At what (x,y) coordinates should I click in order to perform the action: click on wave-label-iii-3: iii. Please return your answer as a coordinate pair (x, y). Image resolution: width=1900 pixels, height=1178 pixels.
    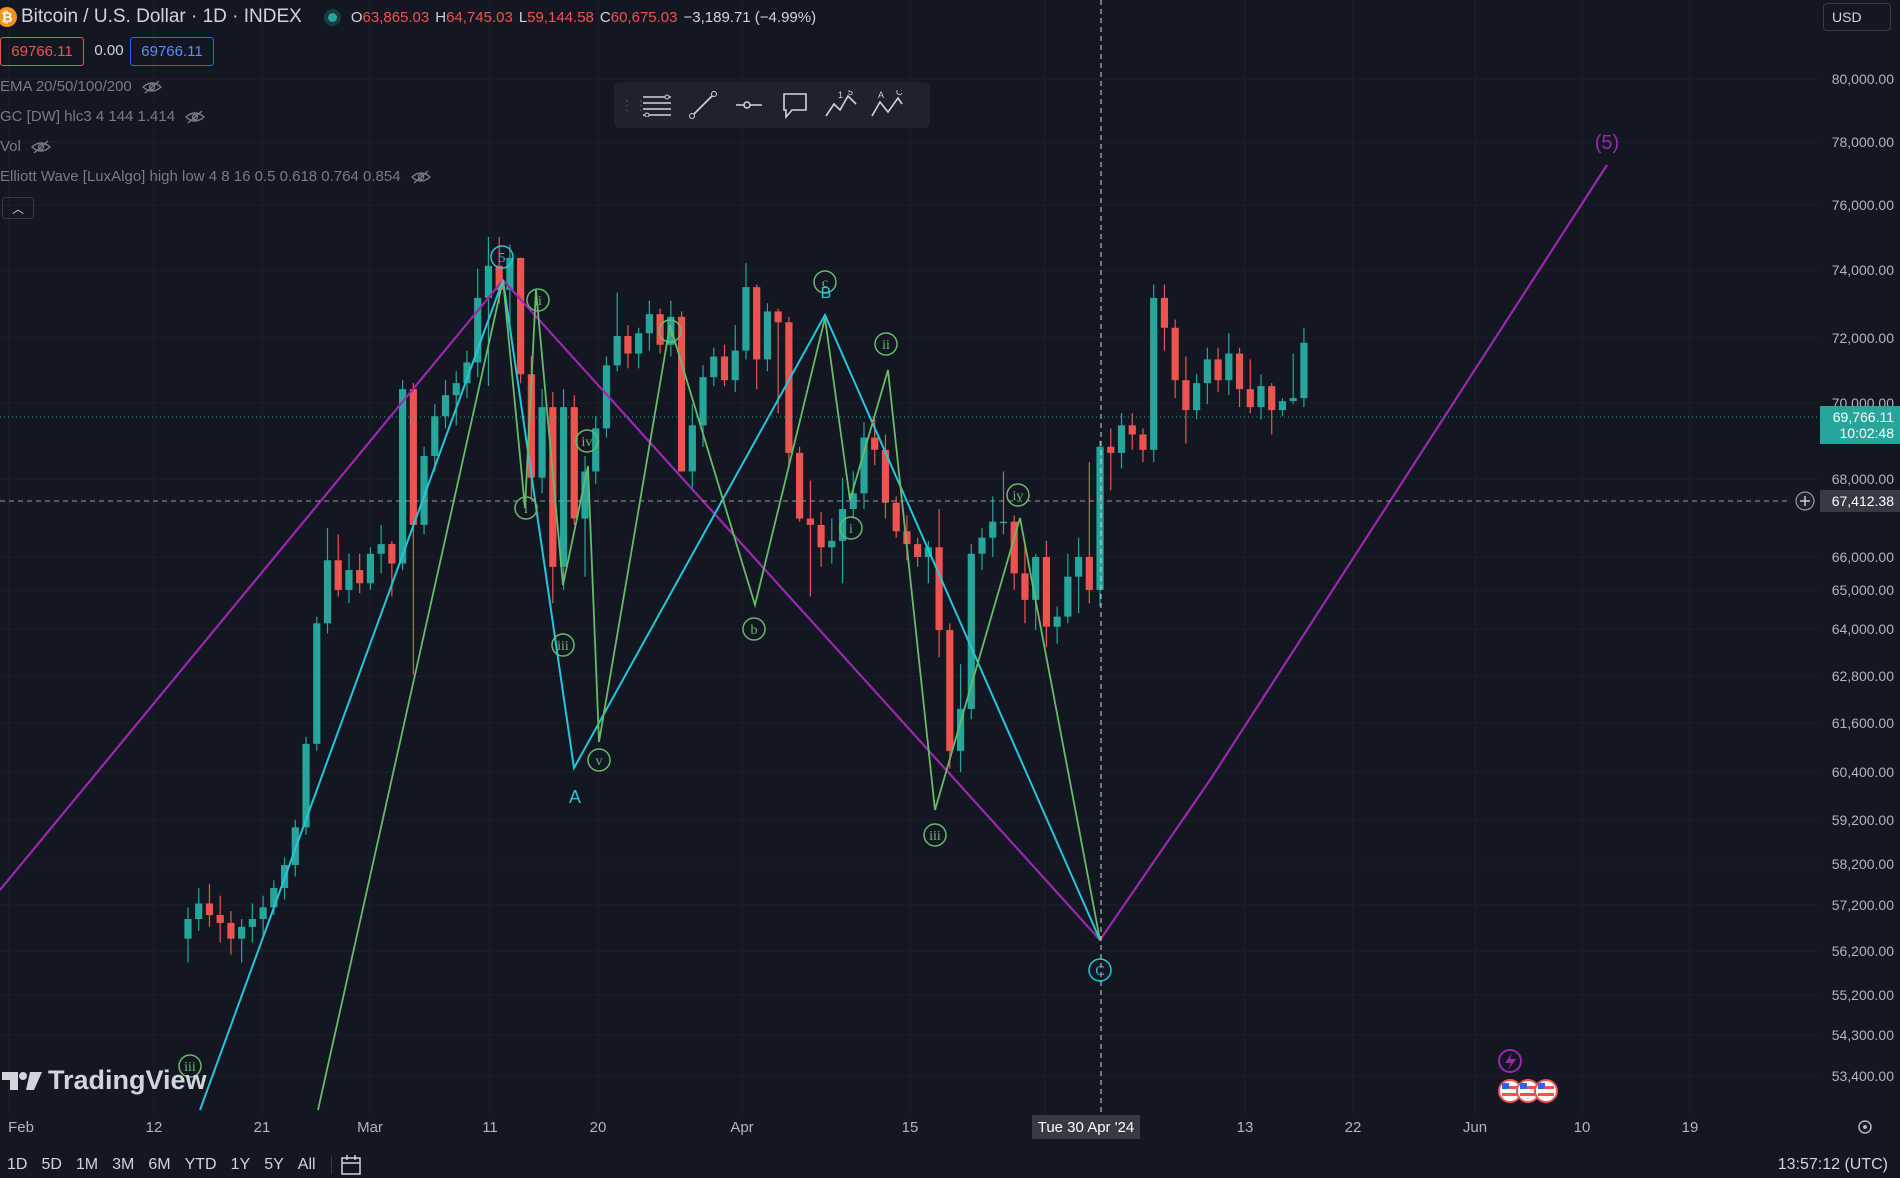
    Looking at the image, I should click on (190, 1067).